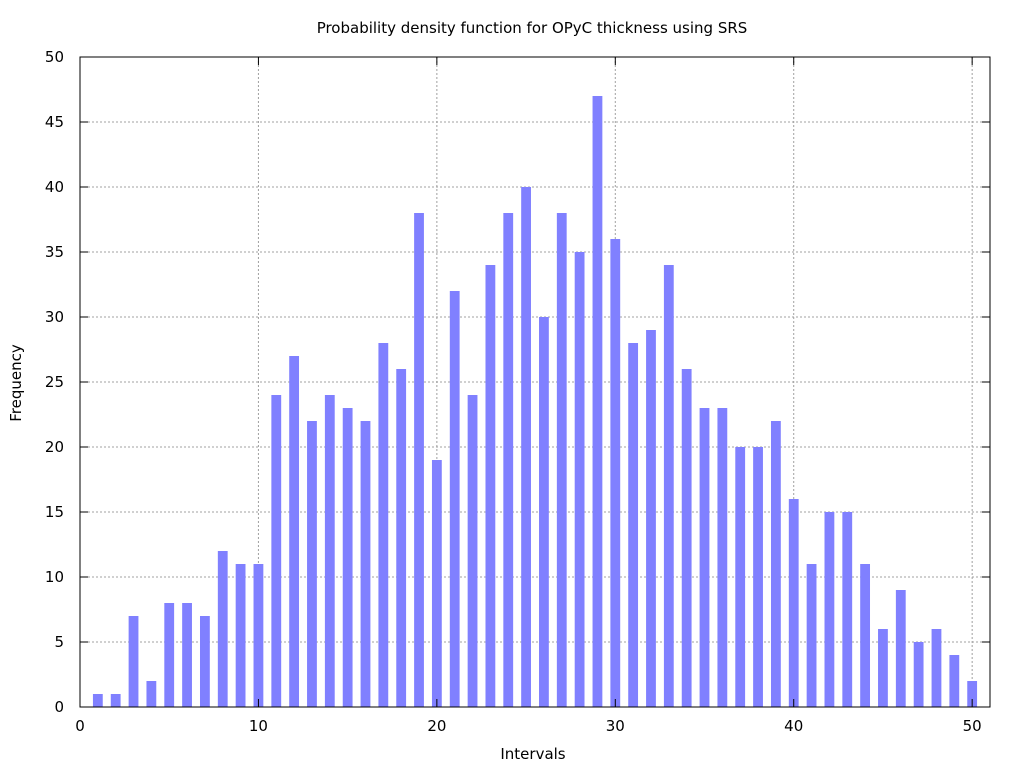 The image size is (1024, 768). Describe the element at coordinates (258, 726) in the screenshot. I see `x-tick-label: 10` at that location.